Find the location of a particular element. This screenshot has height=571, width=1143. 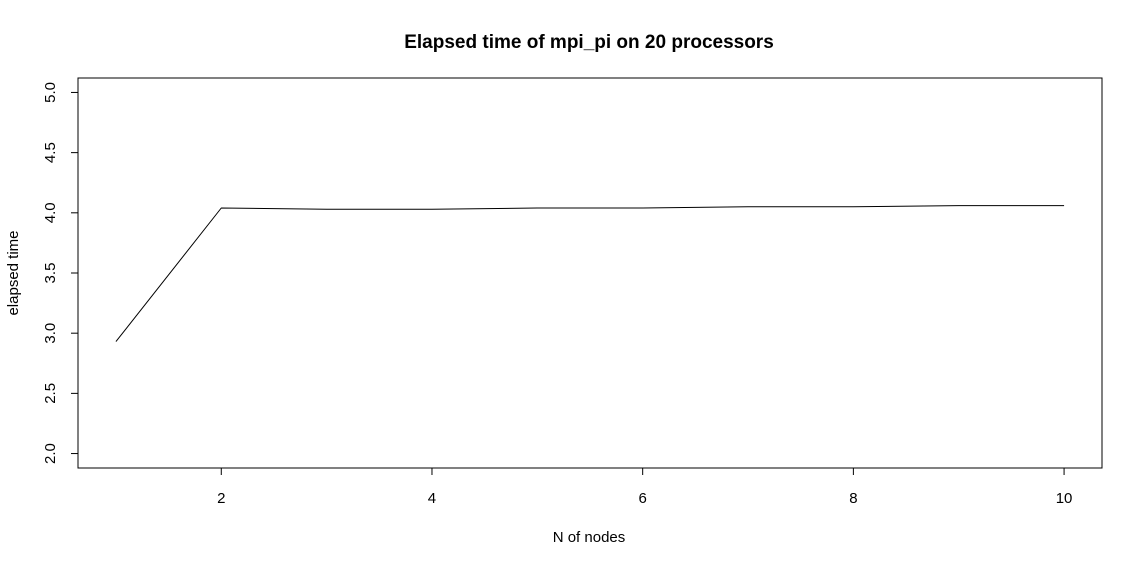

x-tick-label: 8 is located at coordinates (853, 498).